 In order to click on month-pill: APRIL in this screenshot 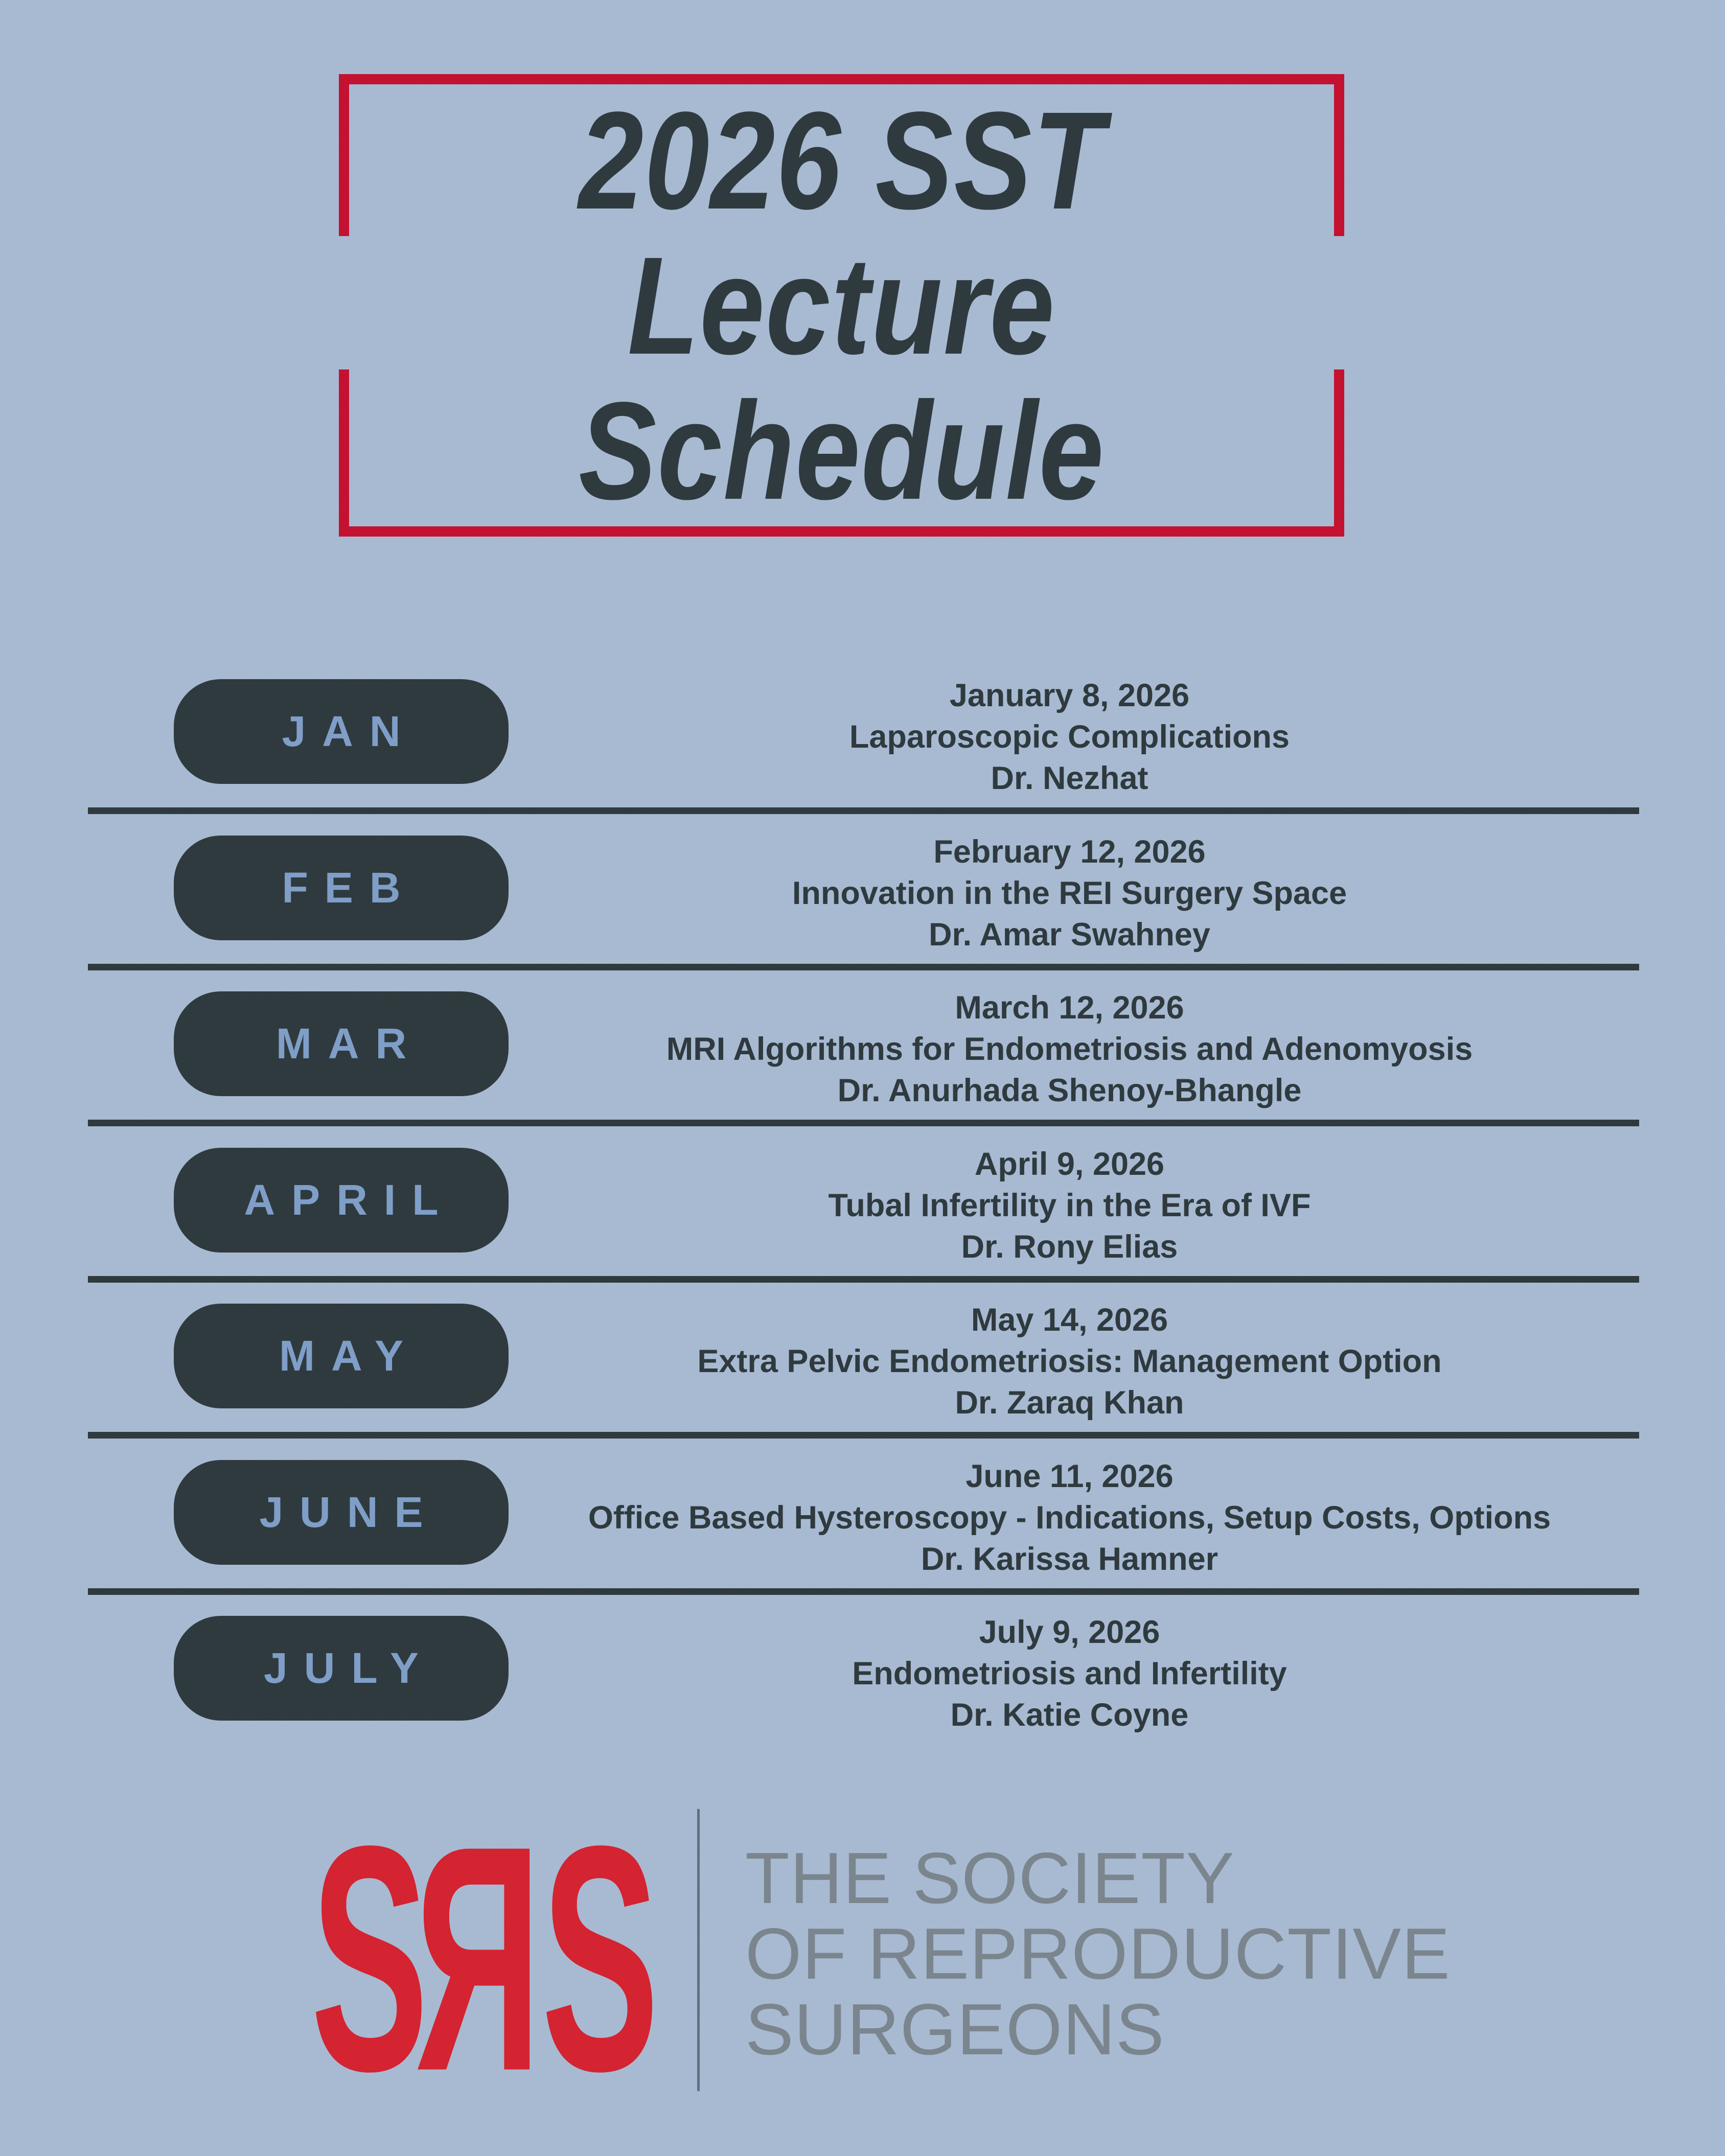, I will do `click(341, 1200)`.